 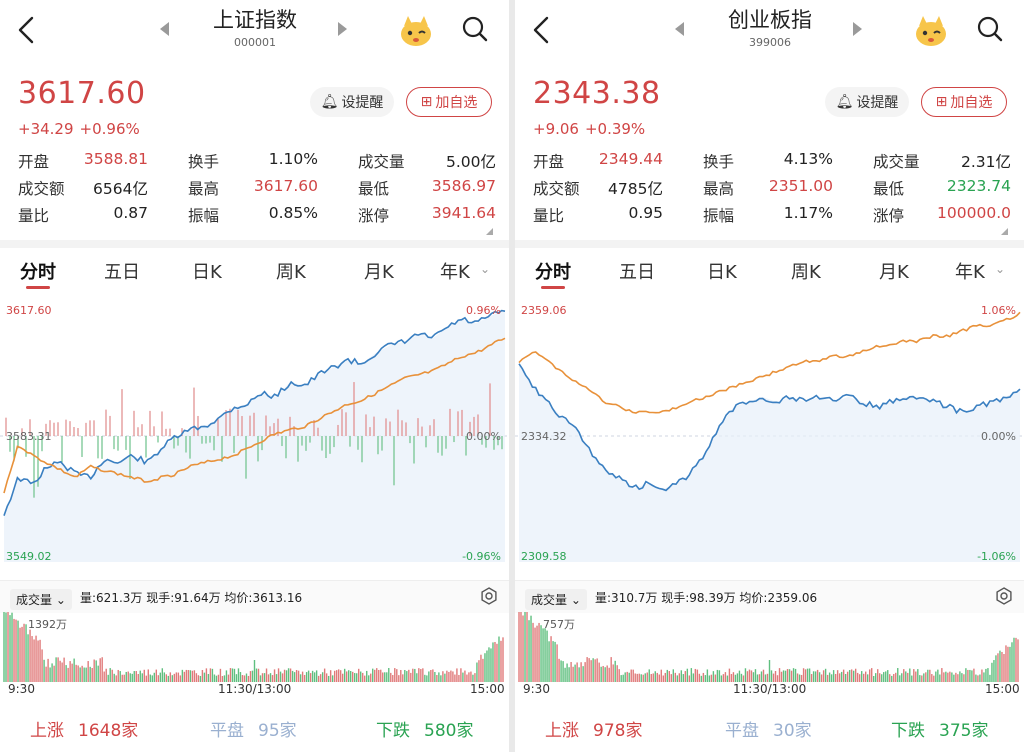 I want to click on price-change: +34.29 +0.96%, so click(x=82, y=129).